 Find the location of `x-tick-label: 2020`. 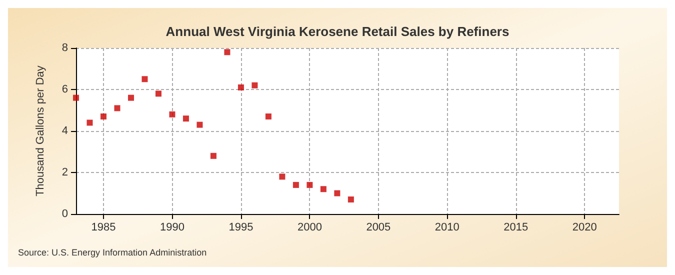

x-tick-label: 2020 is located at coordinates (584, 228).